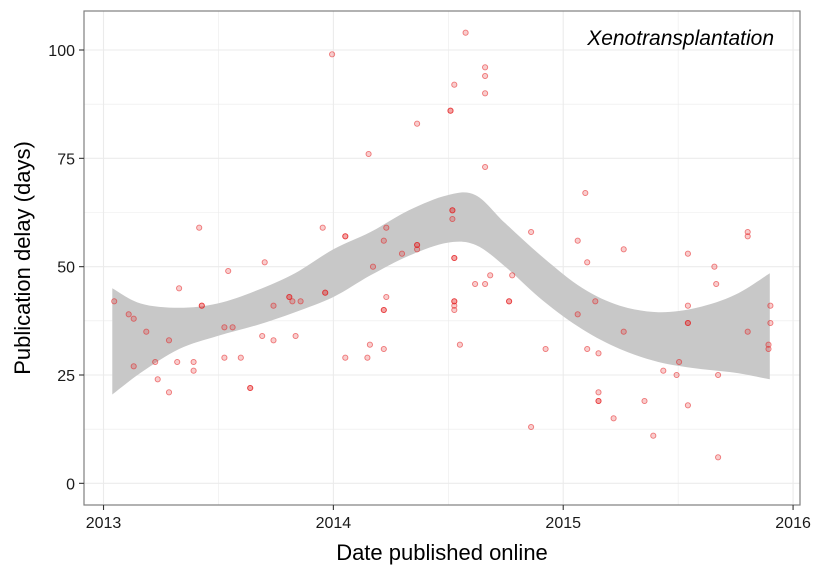  Describe the element at coordinates (66, 268) in the screenshot. I see `y-tick-label: 50` at that location.